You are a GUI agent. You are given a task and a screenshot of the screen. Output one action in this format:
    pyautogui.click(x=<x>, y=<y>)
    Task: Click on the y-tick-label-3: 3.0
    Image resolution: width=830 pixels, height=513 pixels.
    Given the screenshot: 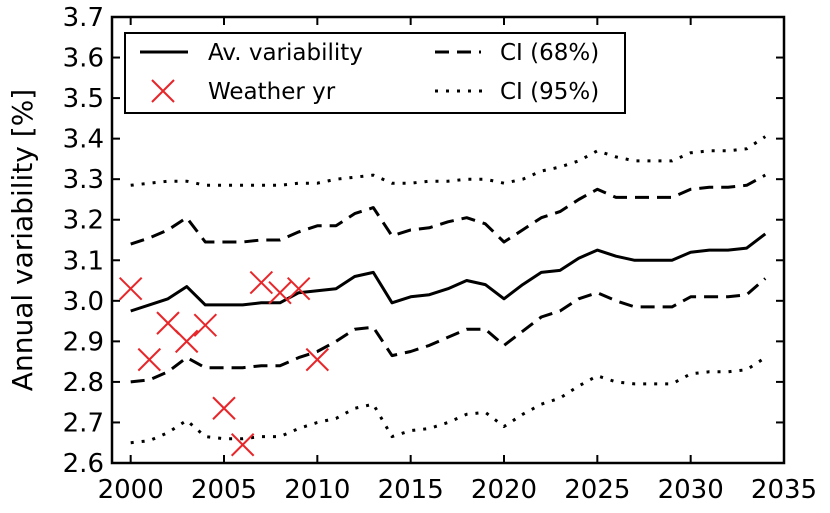 What is the action you would take?
    pyautogui.click(x=83, y=302)
    